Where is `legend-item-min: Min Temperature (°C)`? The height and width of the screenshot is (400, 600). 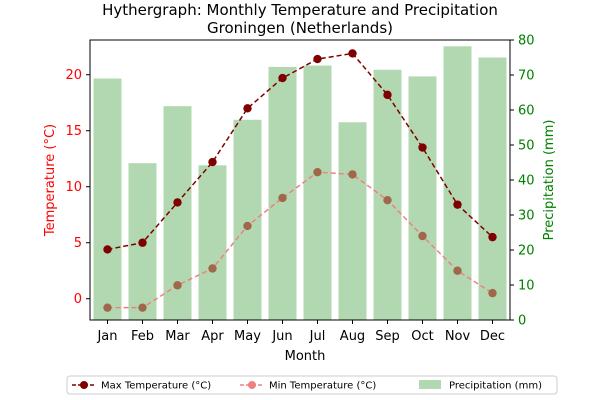
legend-item-min: Min Temperature (°C) is located at coordinates (308, 386).